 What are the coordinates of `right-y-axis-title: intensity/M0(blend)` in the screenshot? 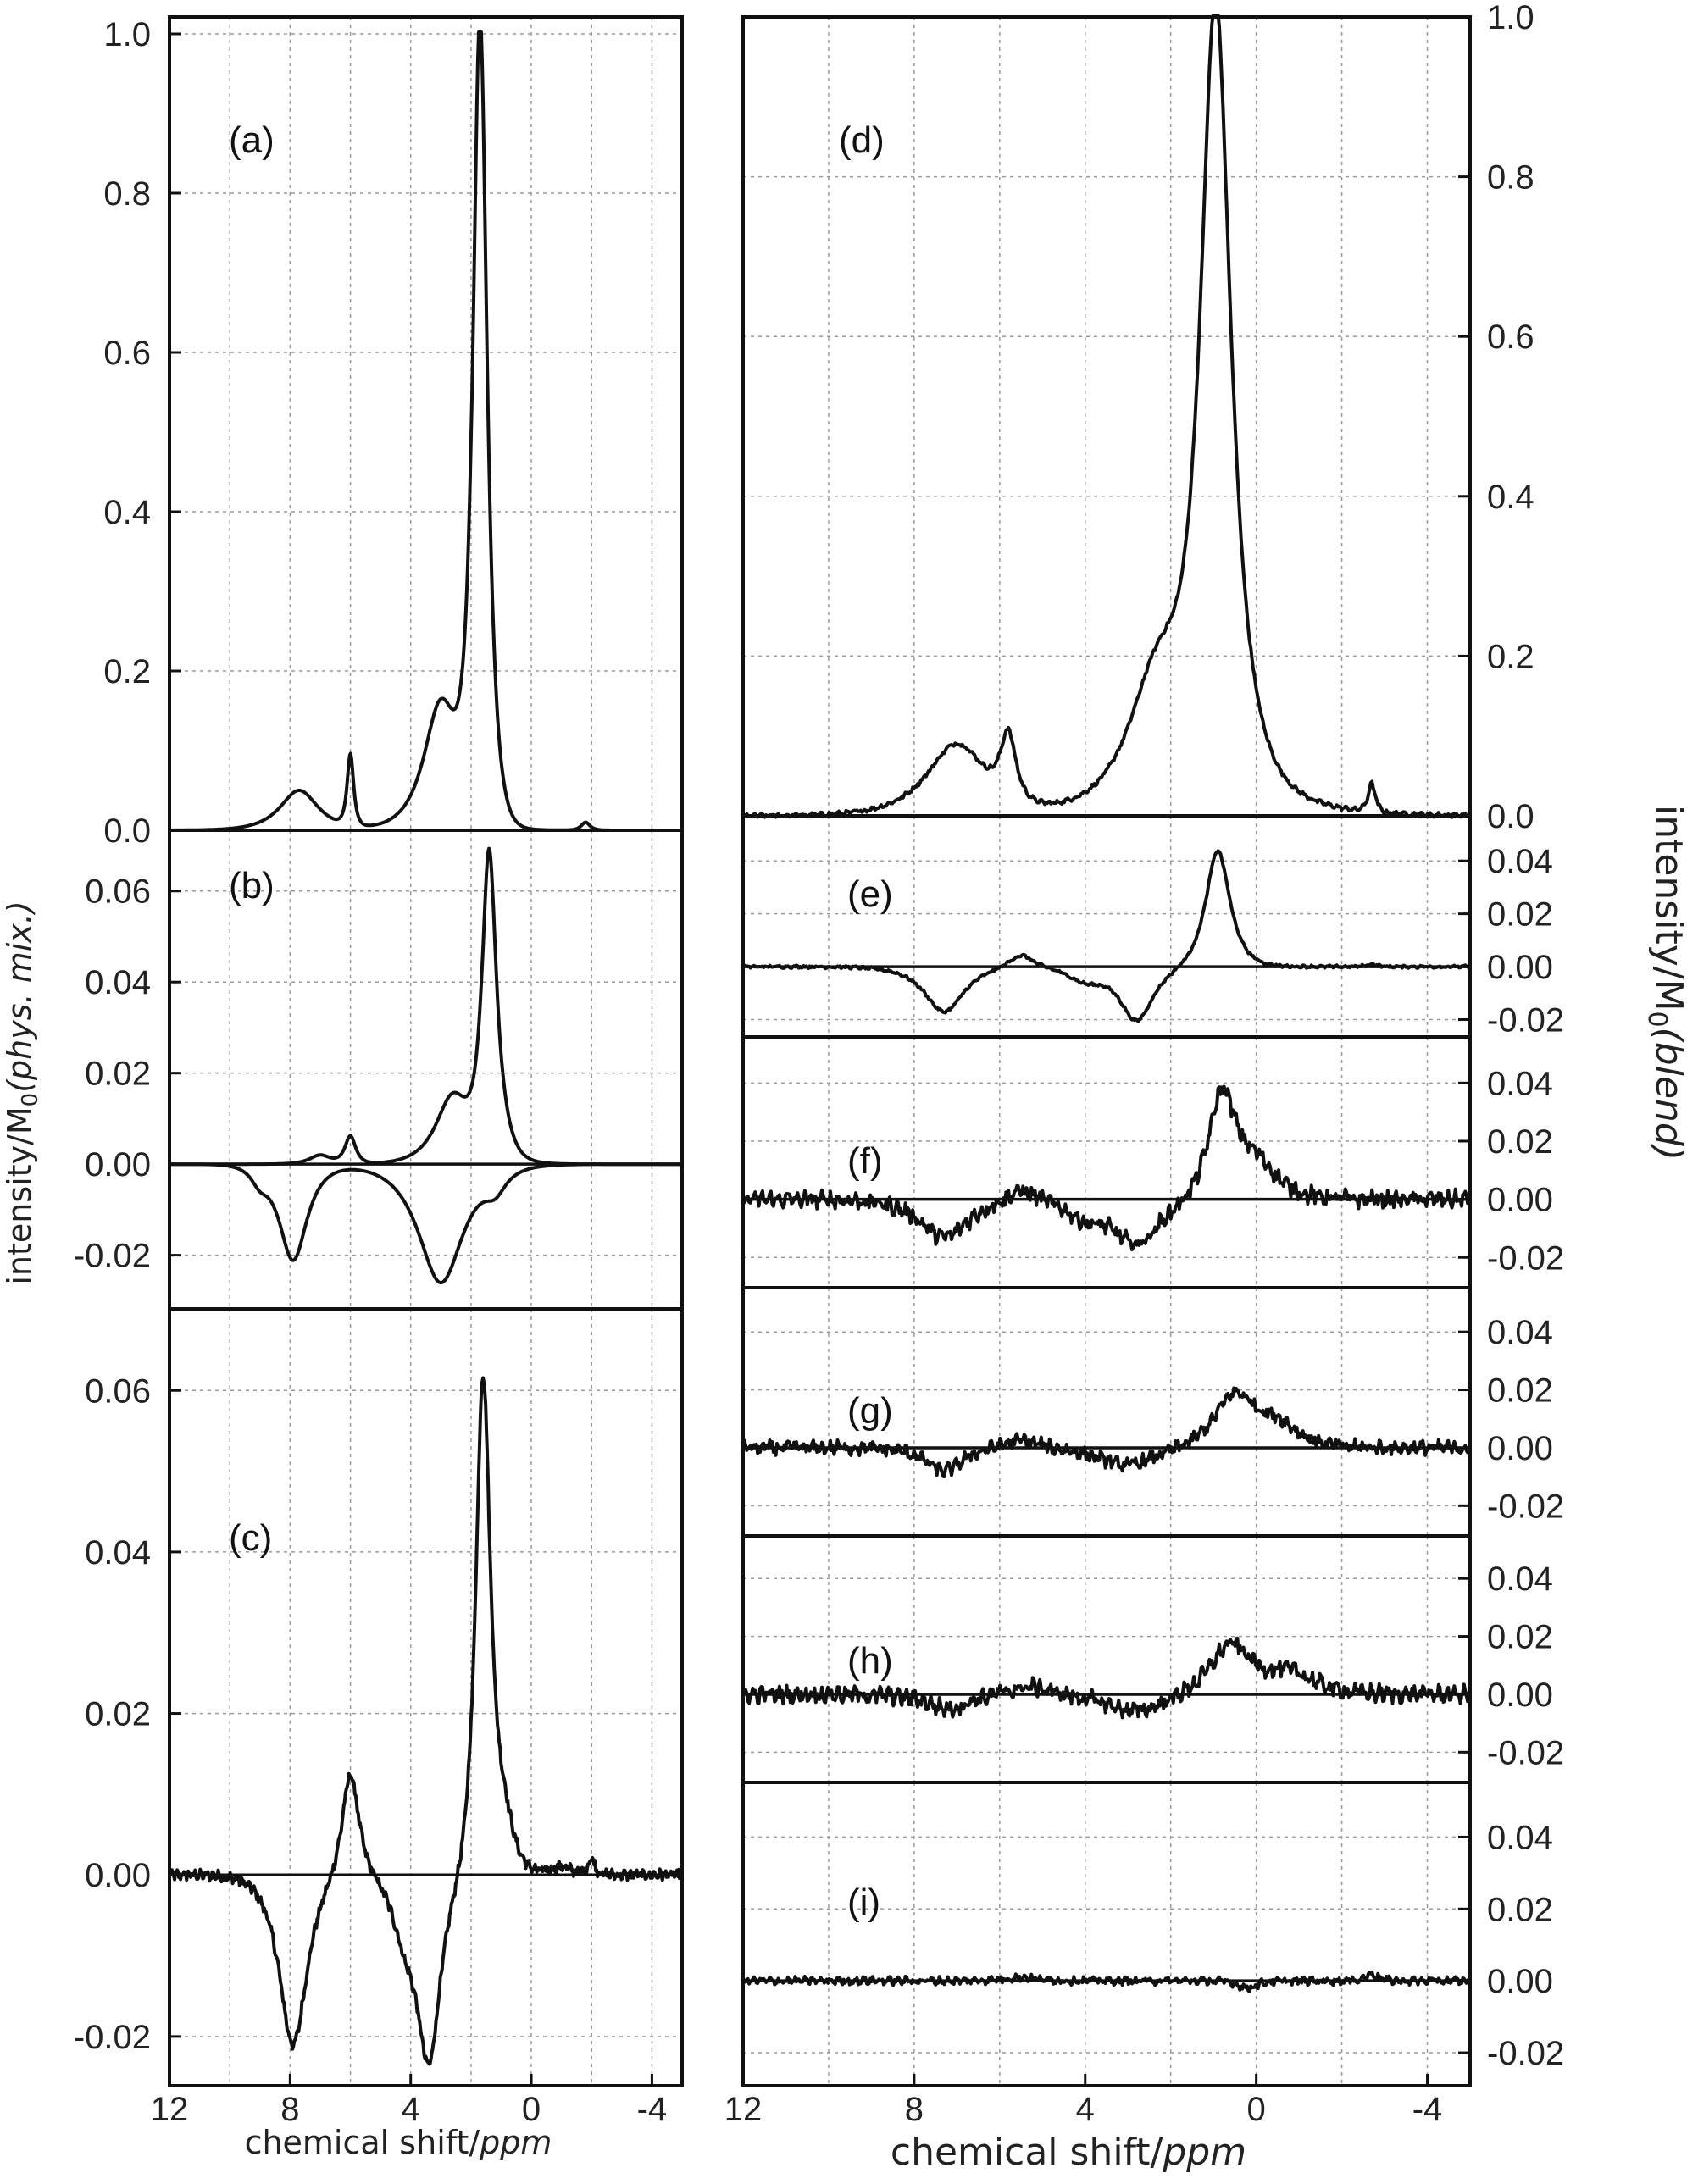 It's located at (1664, 983).